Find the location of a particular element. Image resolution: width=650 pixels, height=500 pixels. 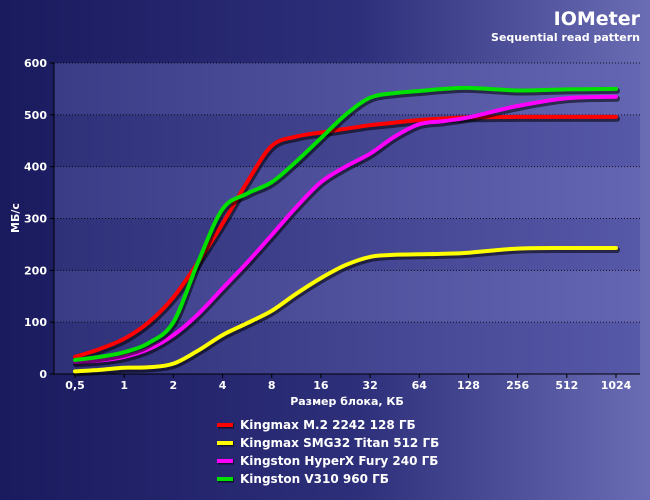

x-tick-label: 0,5 is located at coordinates (75, 385).